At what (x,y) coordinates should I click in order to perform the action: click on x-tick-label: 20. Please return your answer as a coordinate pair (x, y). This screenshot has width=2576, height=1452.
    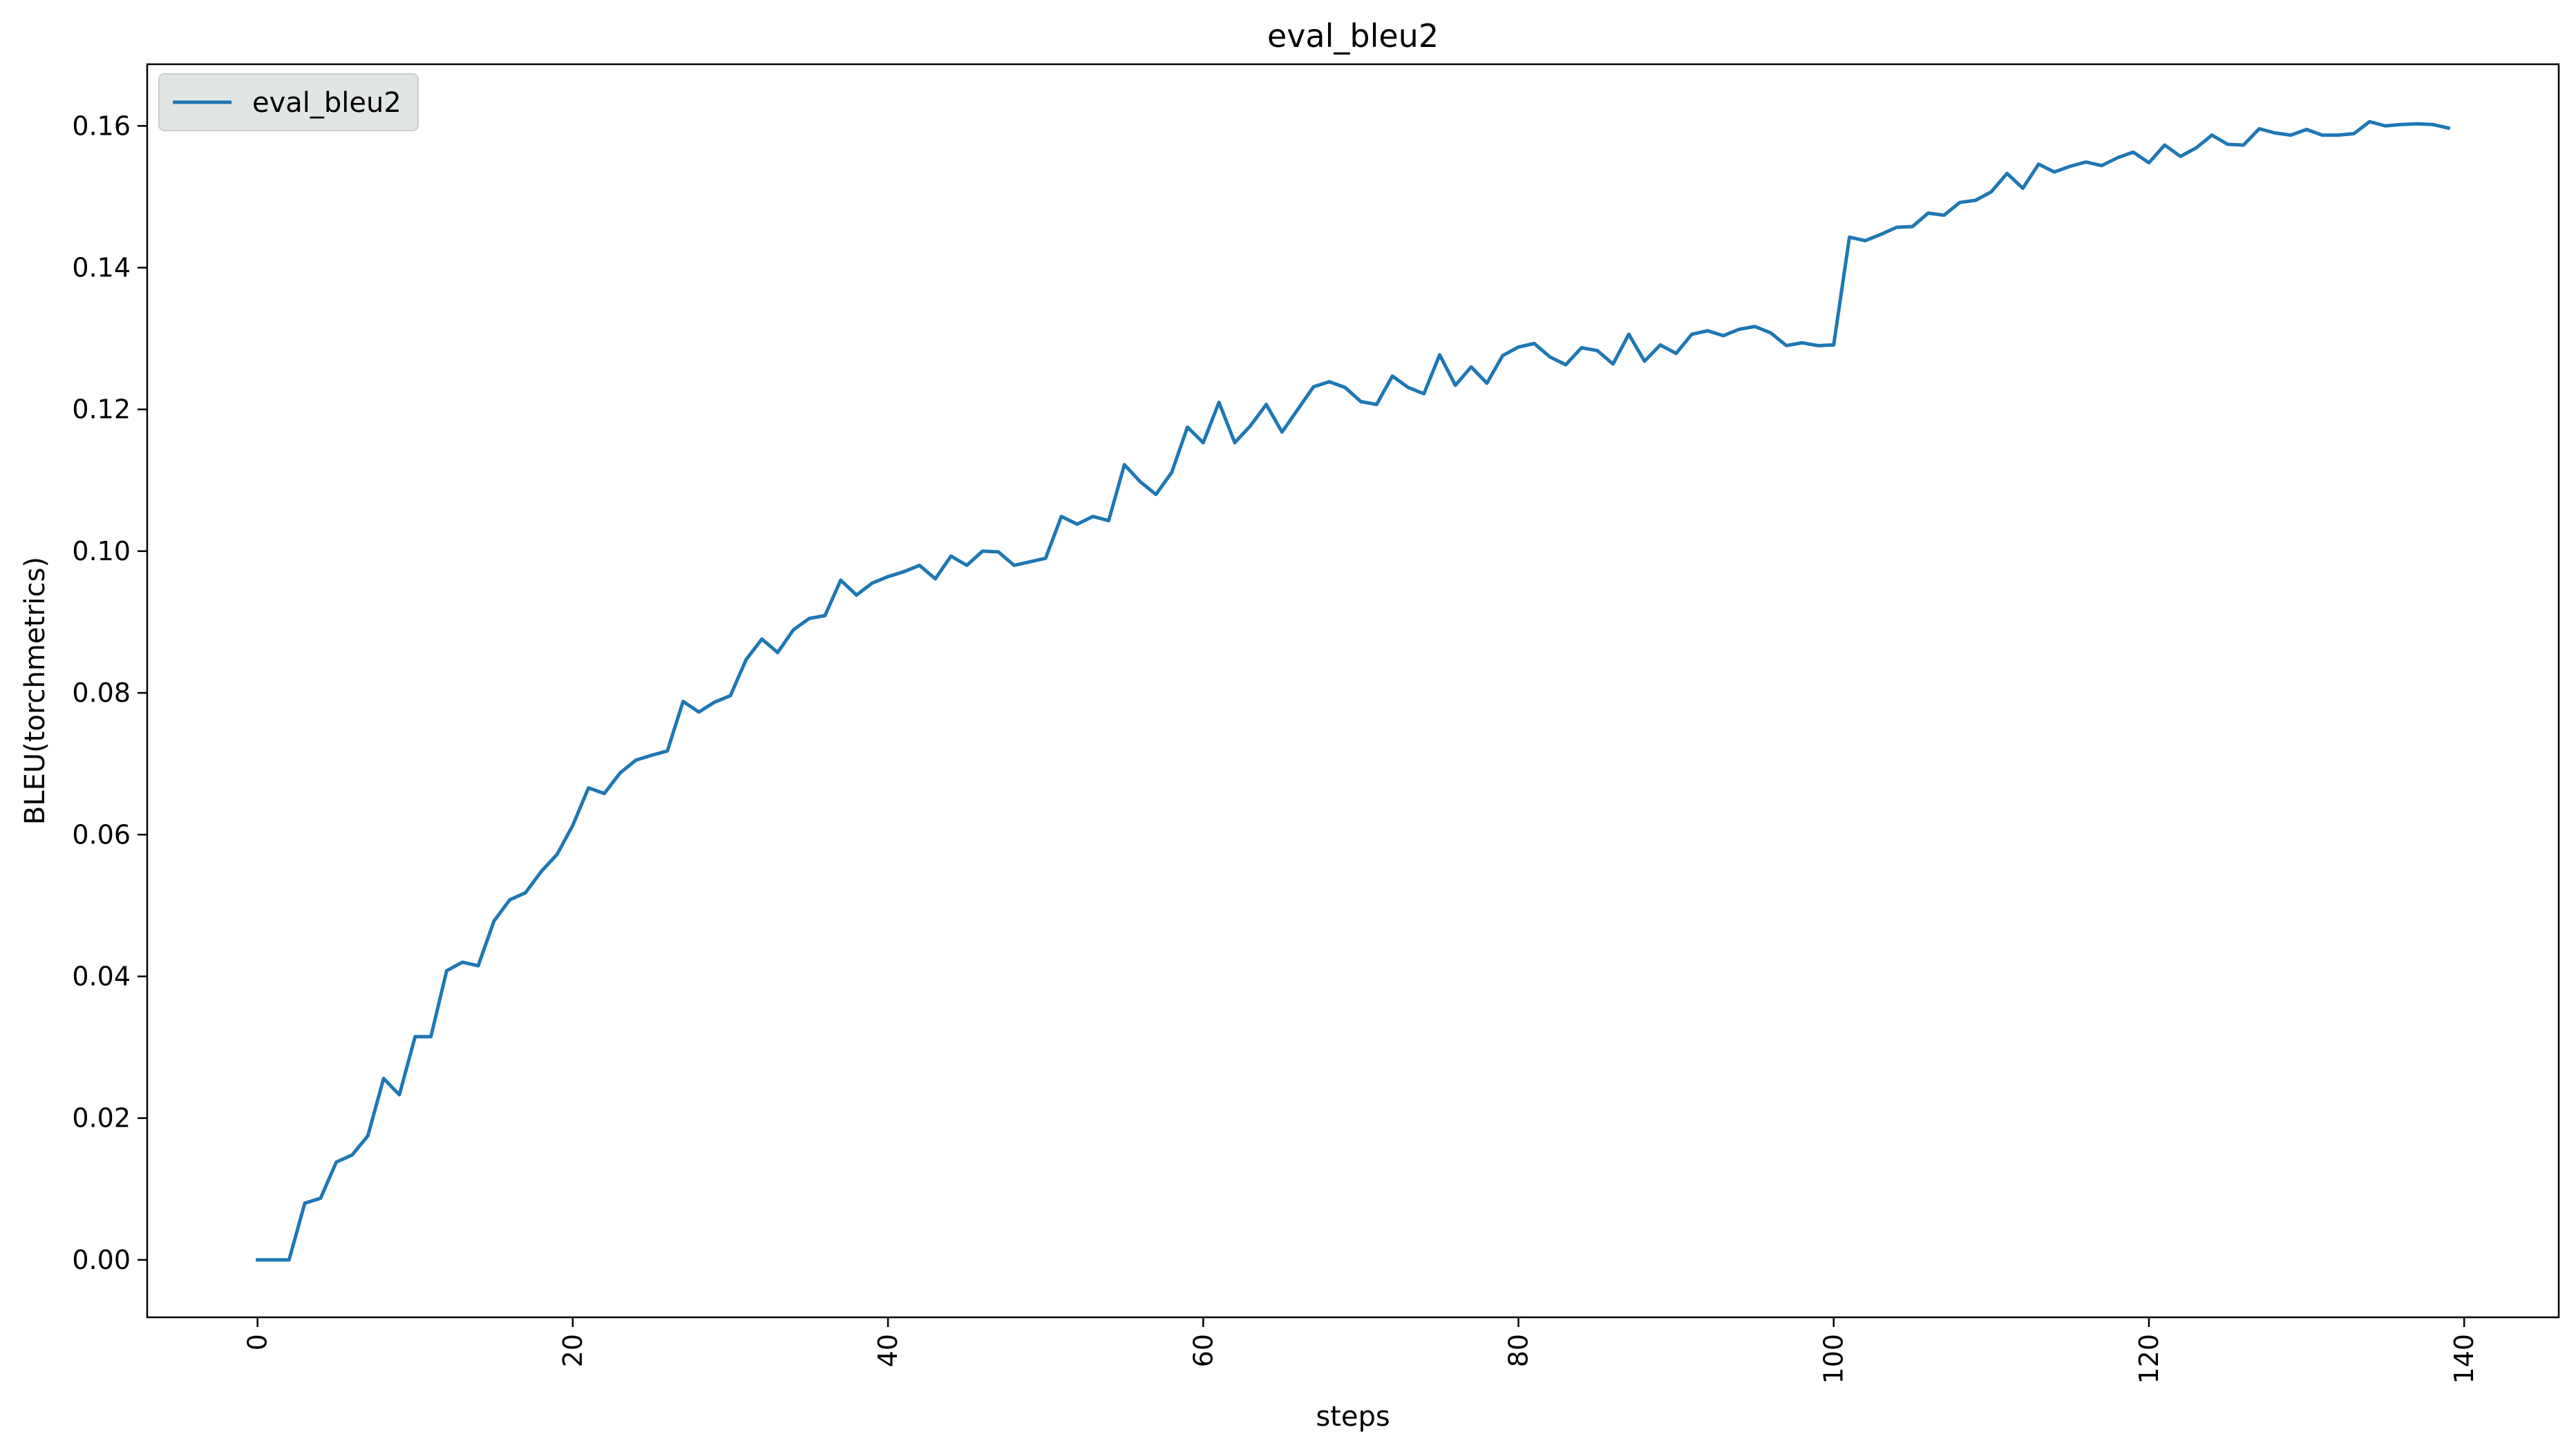
    Looking at the image, I should click on (573, 1350).